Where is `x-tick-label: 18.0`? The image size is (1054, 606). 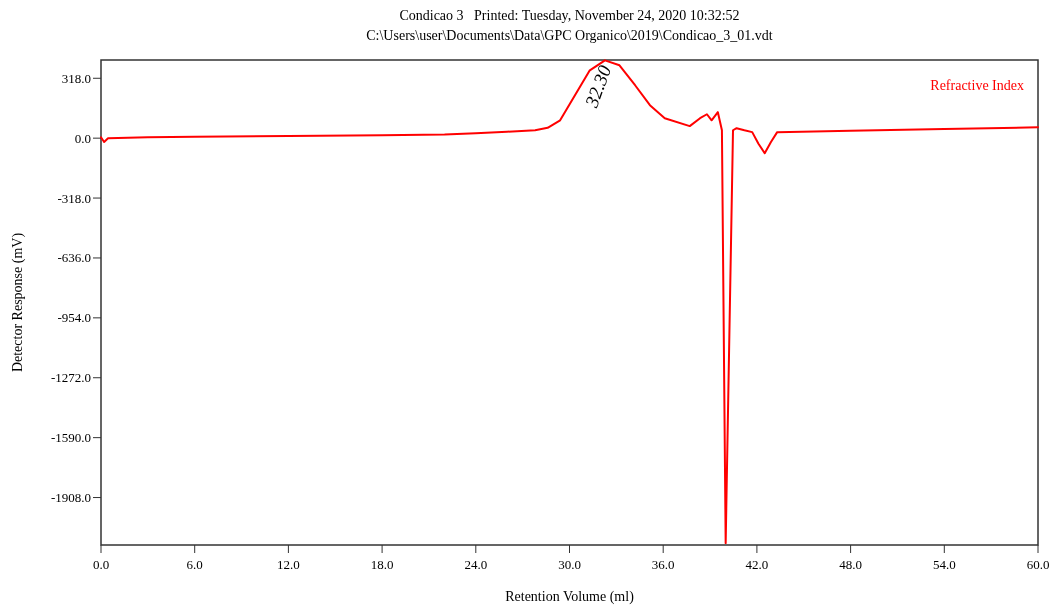
x-tick-label: 18.0 is located at coordinates (382, 564).